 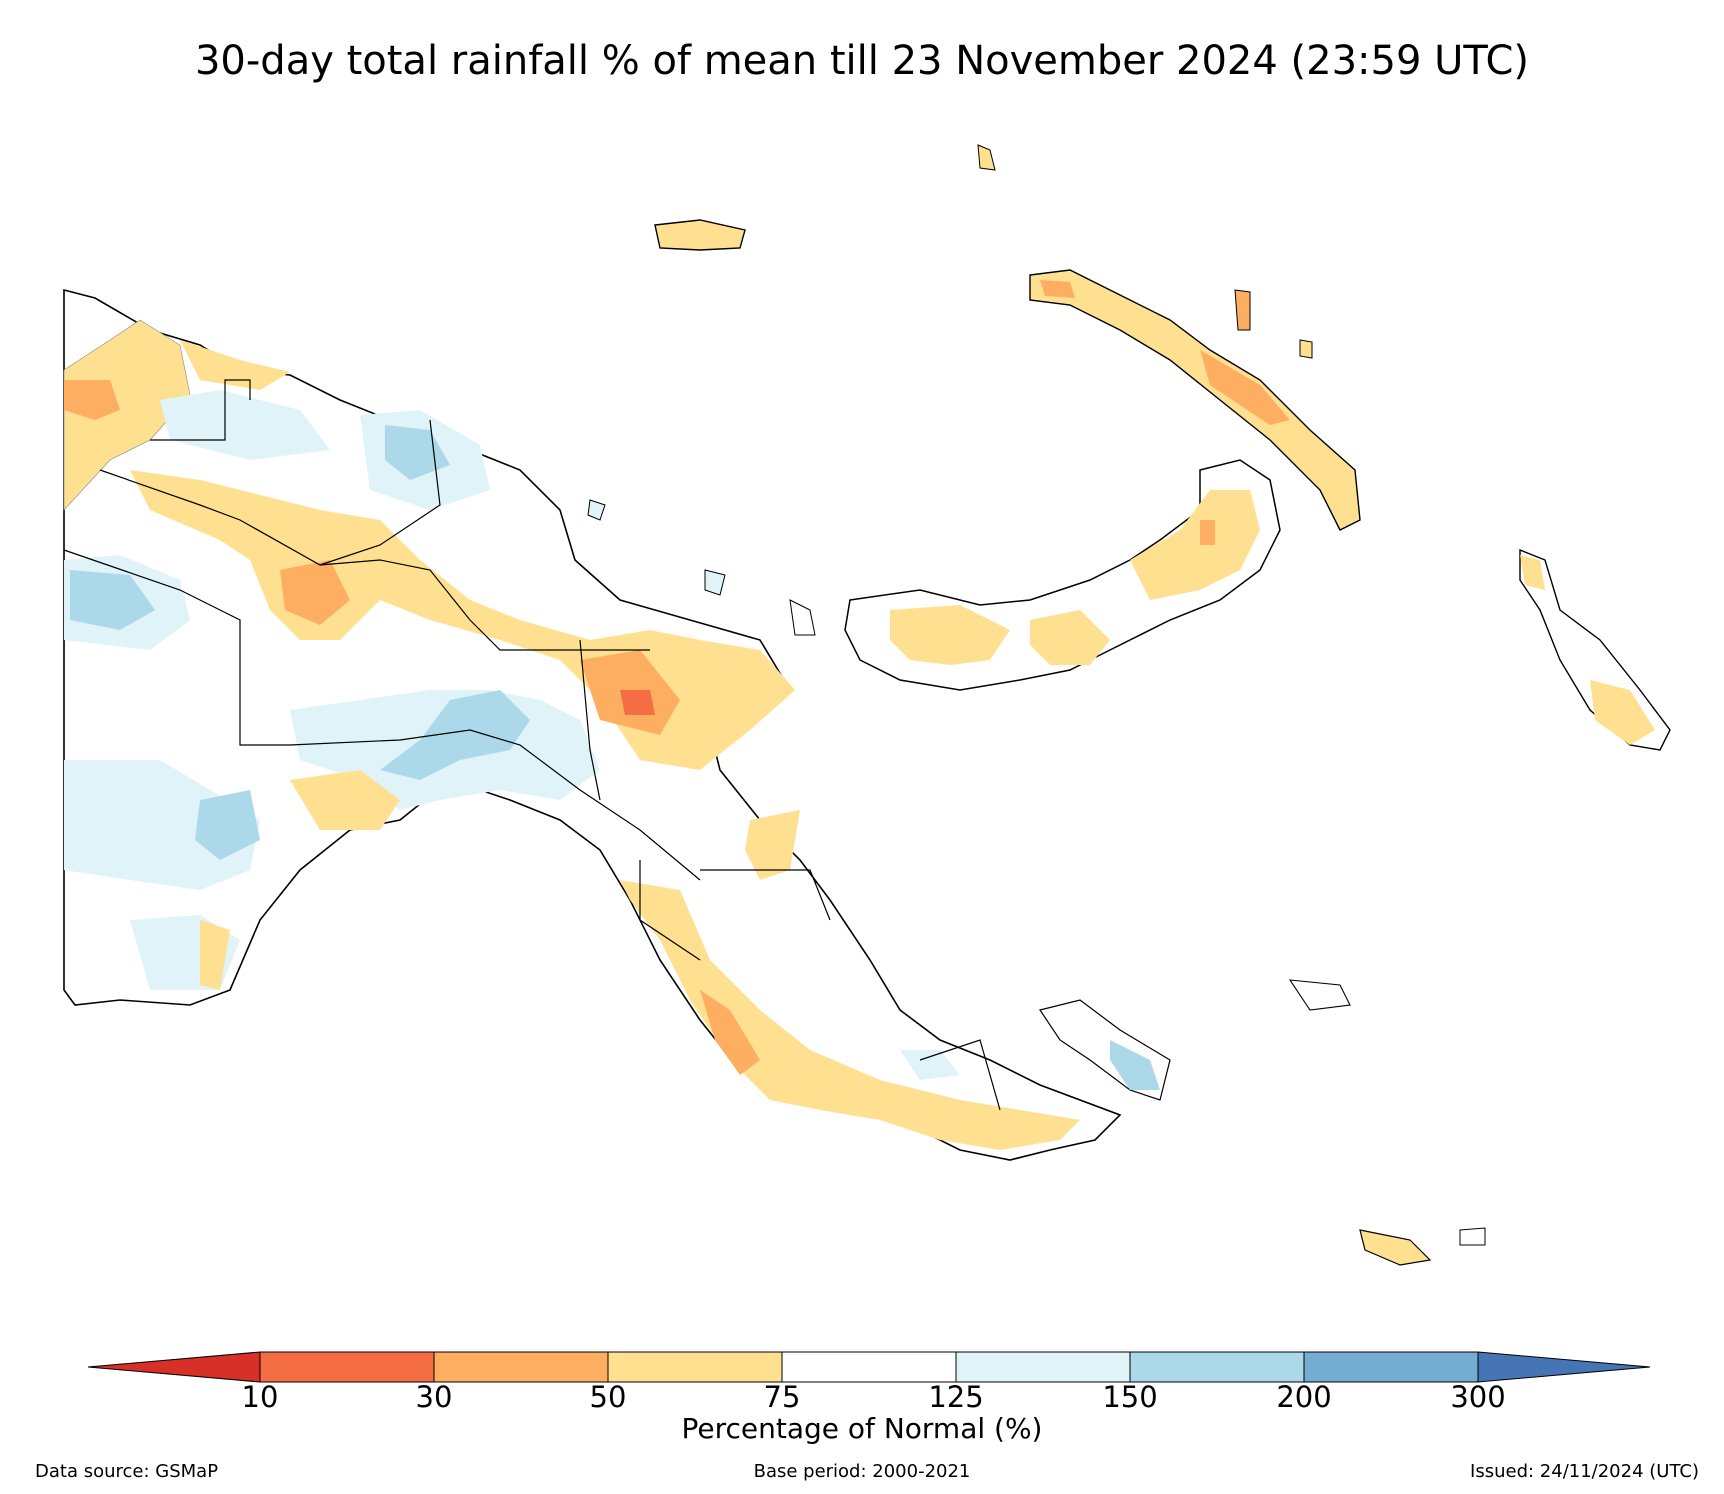 I want to click on bougainville, so click(x=1595, y=649).